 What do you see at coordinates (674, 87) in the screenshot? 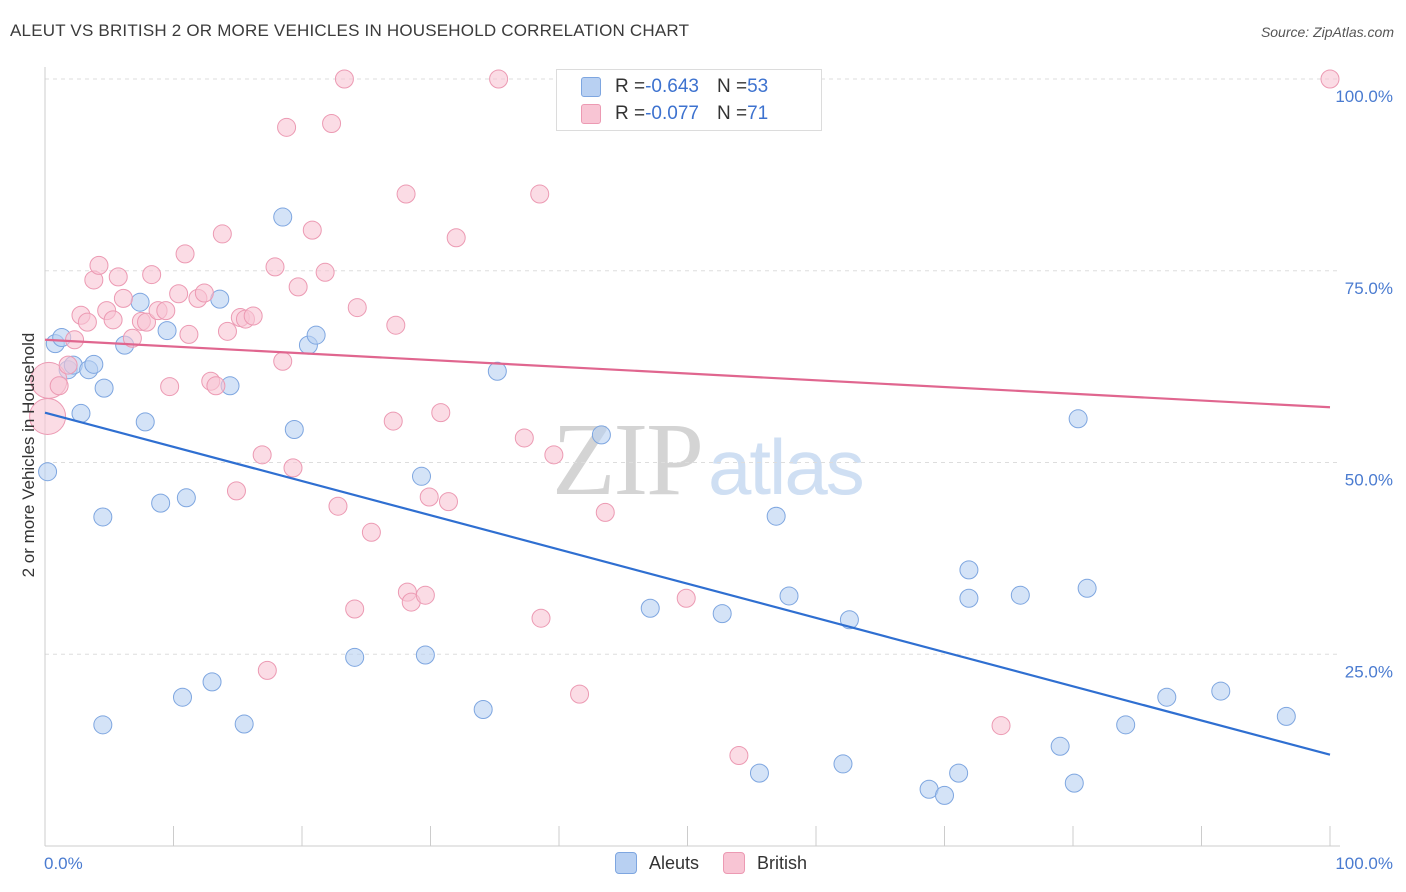
I see `legend-row-aleuts: R = -0.643 N = 53` at bounding box center [674, 87].